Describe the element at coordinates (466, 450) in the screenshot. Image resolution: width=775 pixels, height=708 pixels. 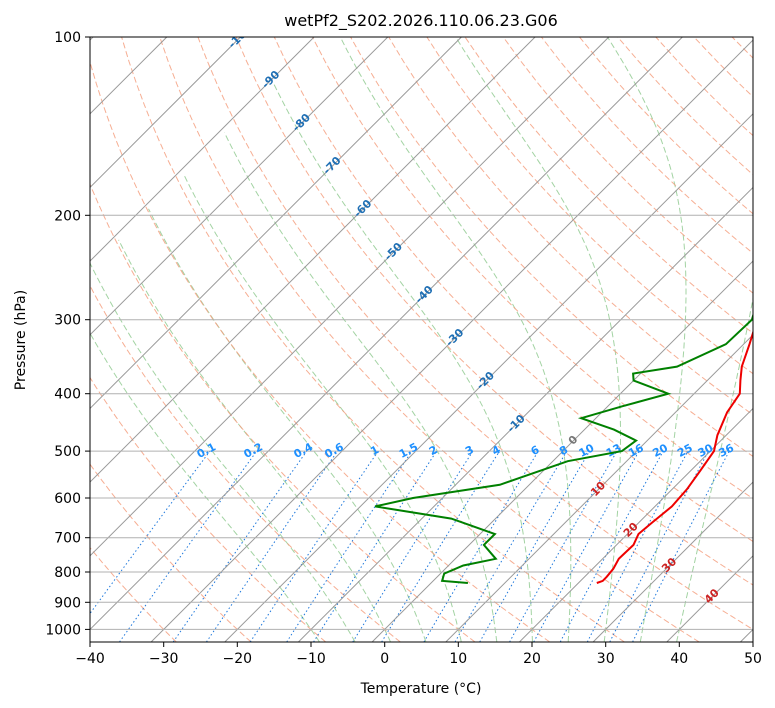
I see `mixing-ratio-labels: 0.1 0.2 0.4 0.6 1 1.5 2 3 4 6 8 10 13 16 20 25 30 36` at that location.